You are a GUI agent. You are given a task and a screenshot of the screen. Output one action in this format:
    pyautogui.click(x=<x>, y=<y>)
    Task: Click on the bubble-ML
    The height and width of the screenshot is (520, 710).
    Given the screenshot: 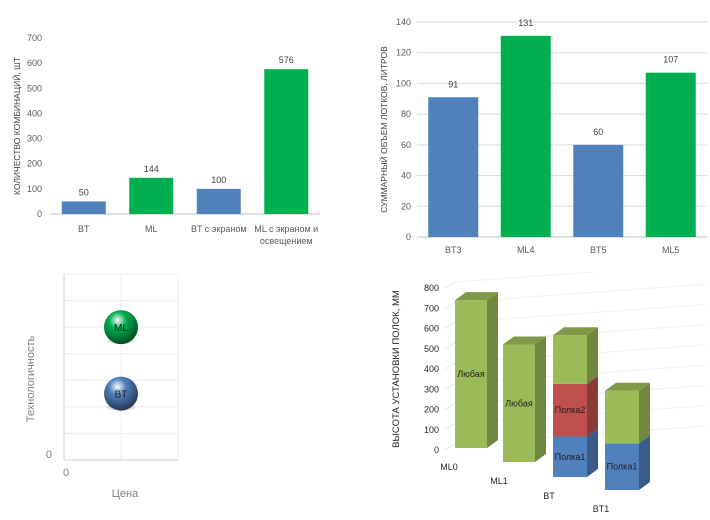 What is the action you would take?
    pyautogui.click(x=121, y=327)
    